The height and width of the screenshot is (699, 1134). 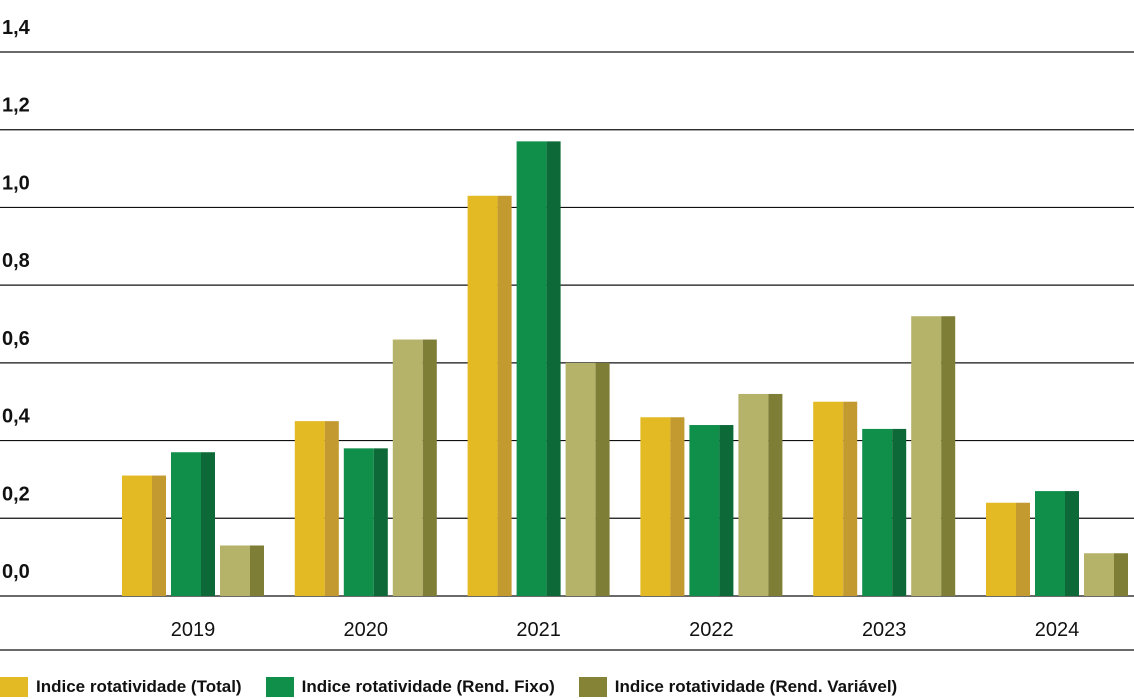 What do you see at coordinates (279, 687) in the screenshot?
I see `legend-swatch-rend-fixo` at bounding box center [279, 687].